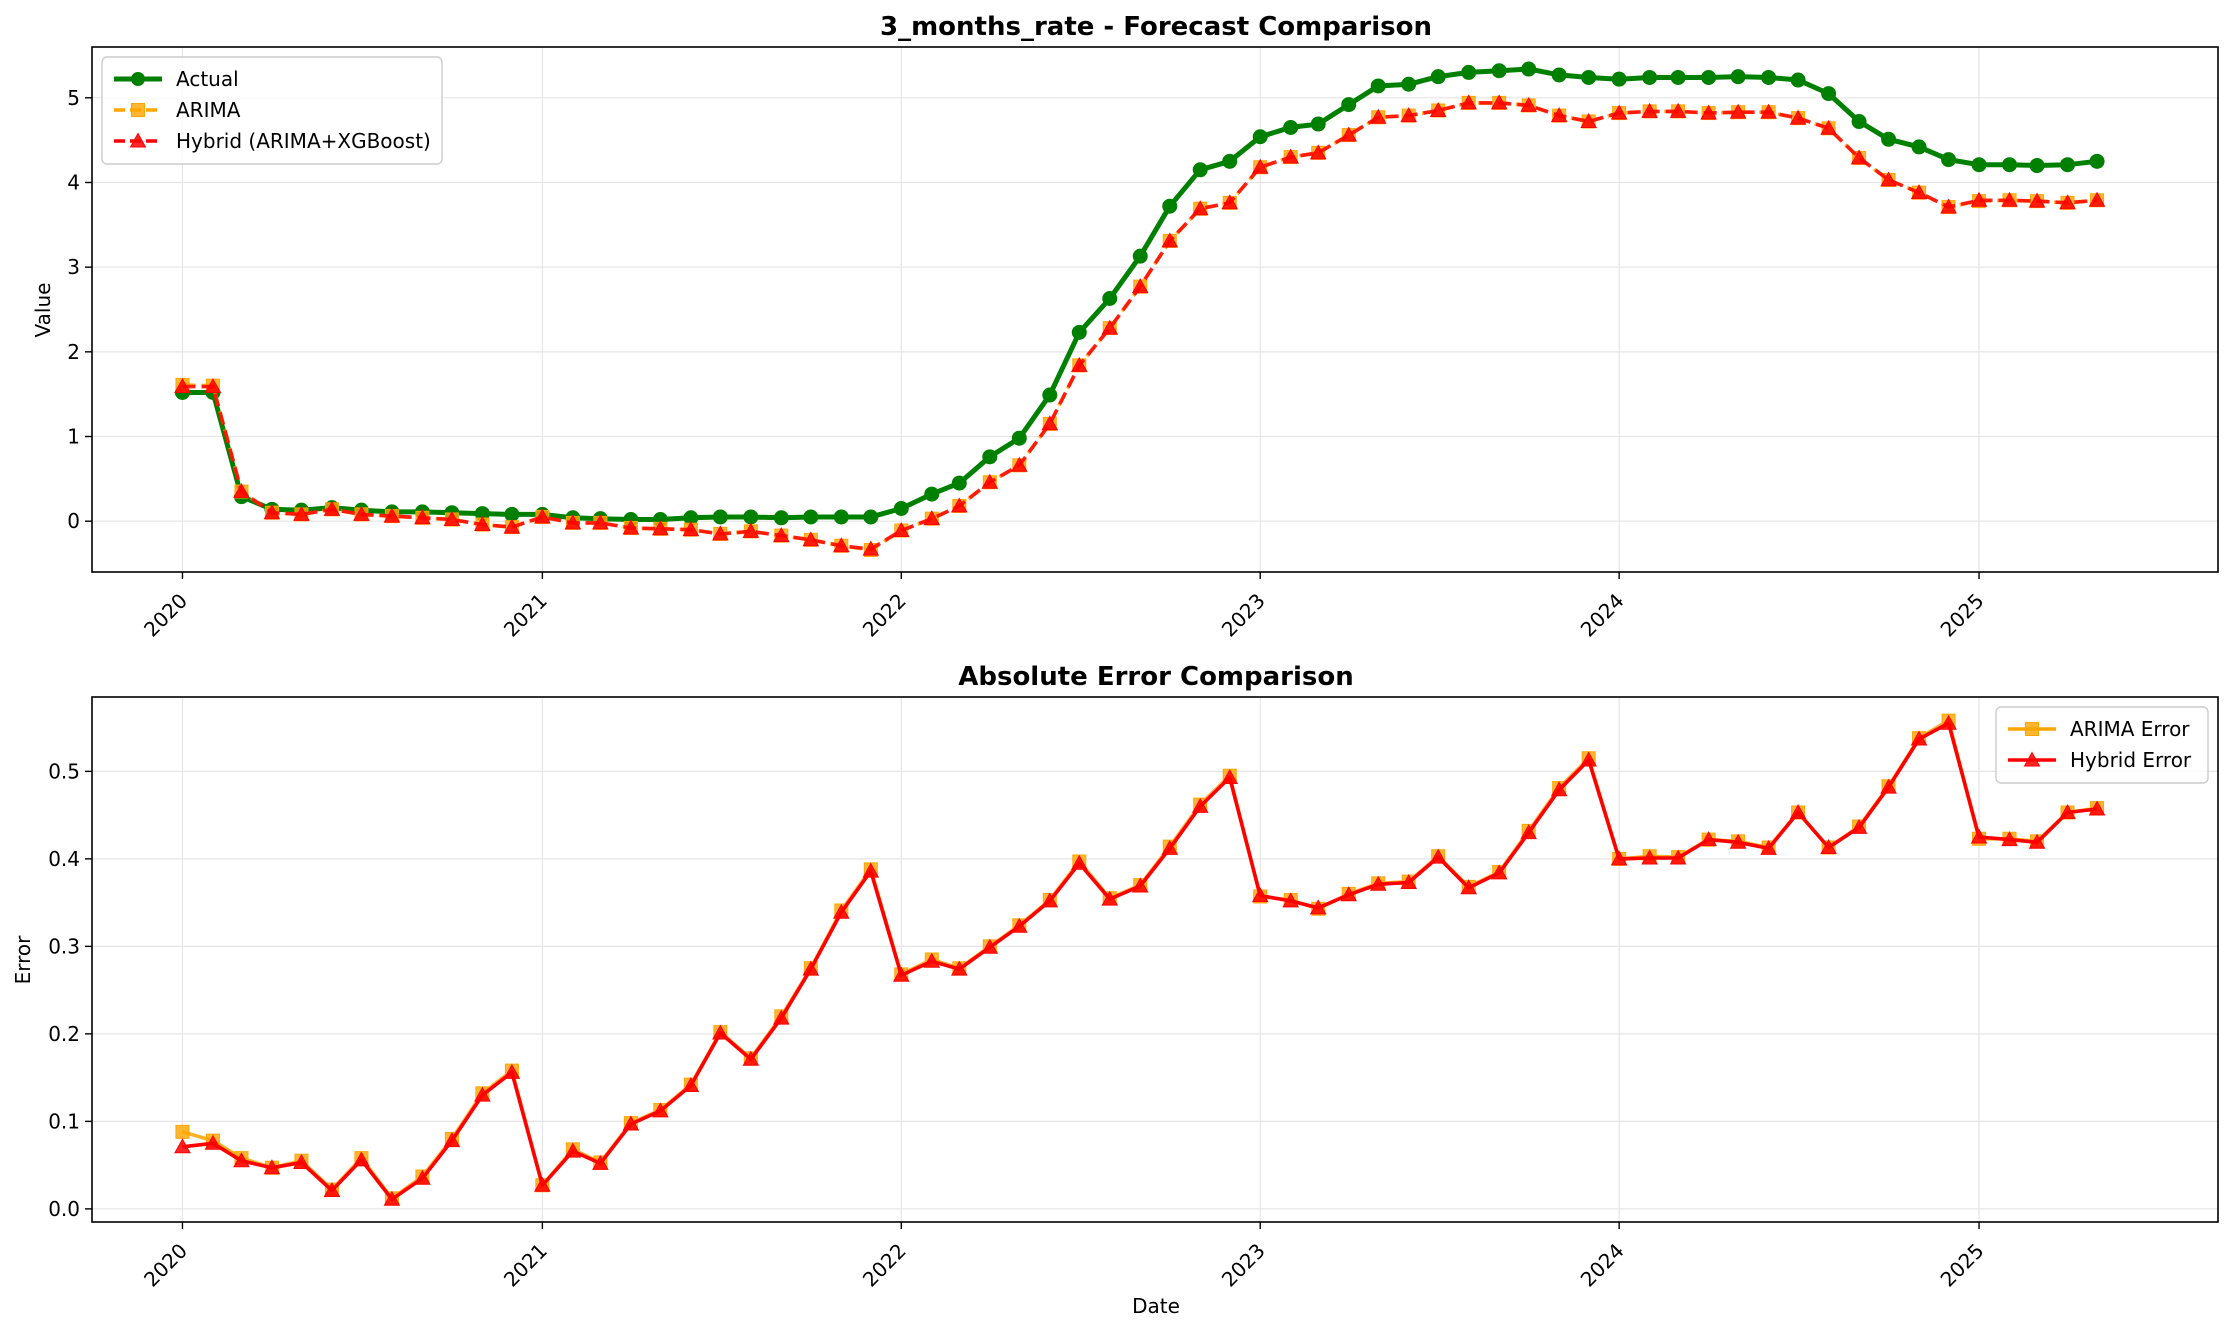  I want to click on error-y-axis-label: Error, so click(23, 960).